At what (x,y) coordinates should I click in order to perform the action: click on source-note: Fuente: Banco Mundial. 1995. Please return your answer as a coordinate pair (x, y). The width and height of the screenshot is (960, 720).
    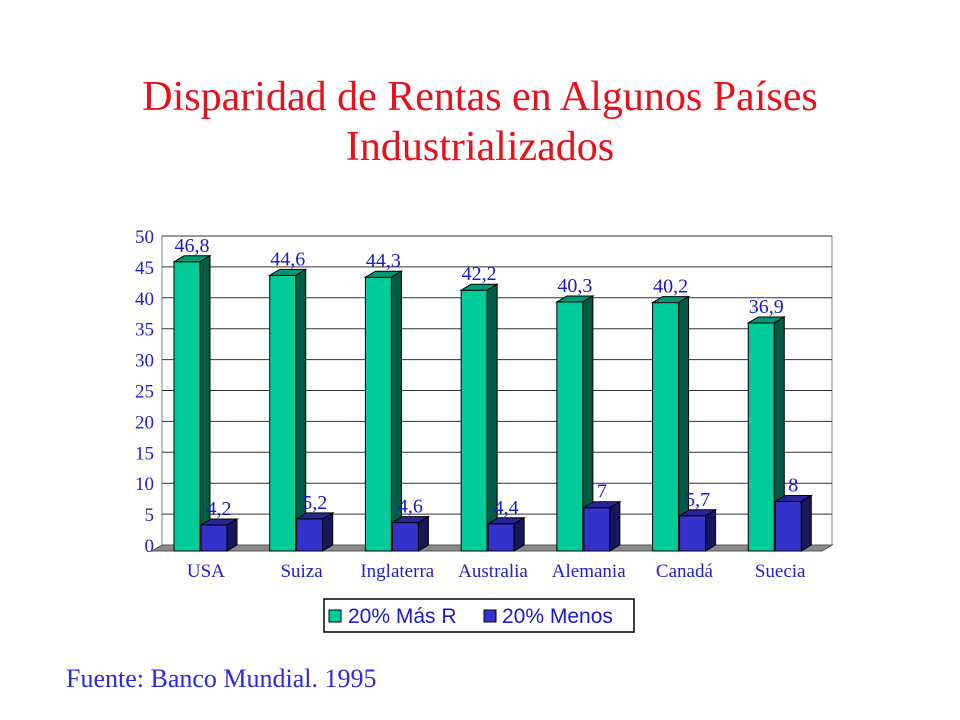
    Looking at the image, I should click on (221, 678).